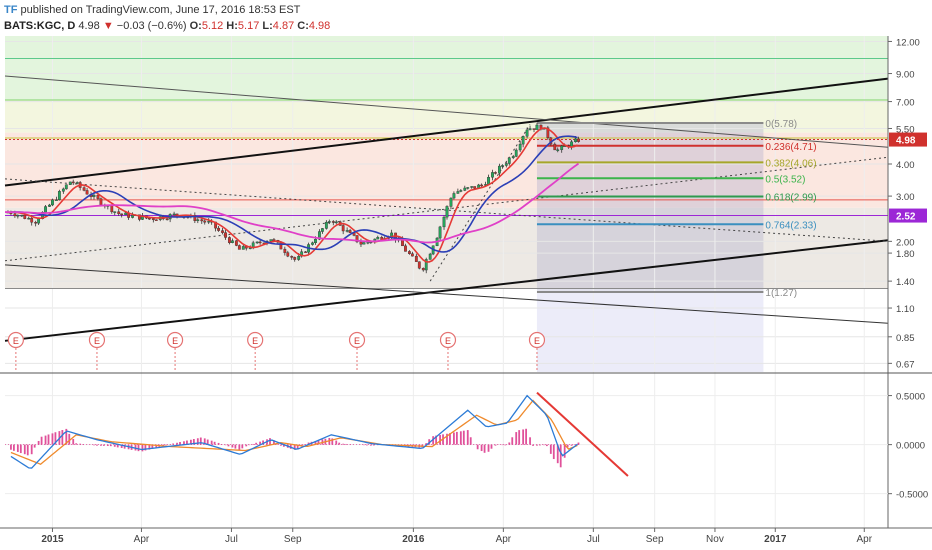  I want to click on price-tick-label: 3.00, so click(905, 197).